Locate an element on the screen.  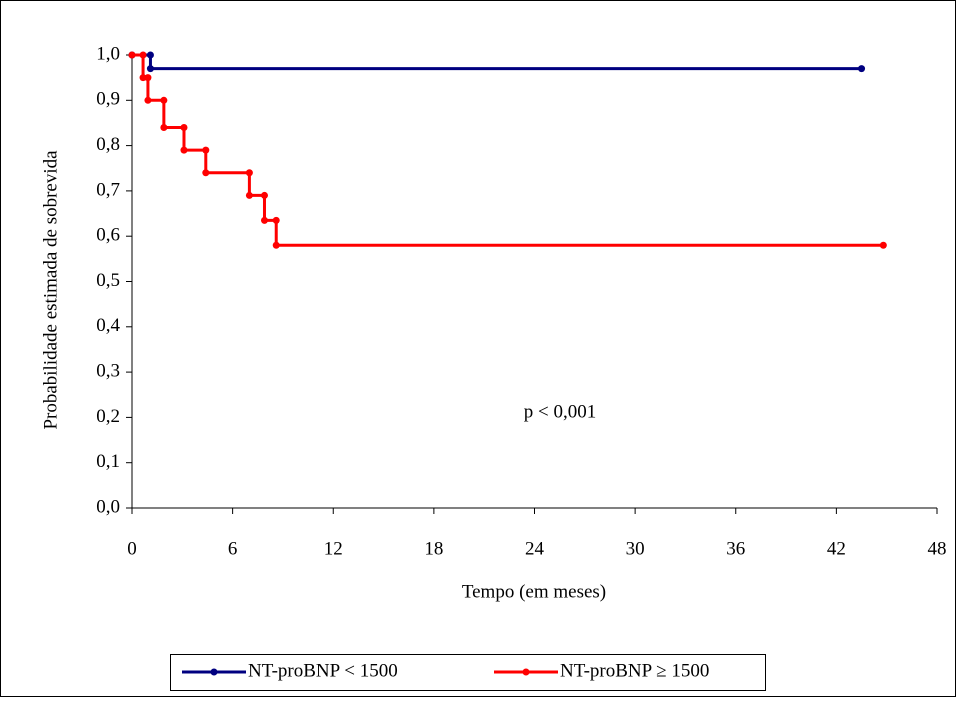
x-tick-label: 6 is located at coordinates (233, 548).